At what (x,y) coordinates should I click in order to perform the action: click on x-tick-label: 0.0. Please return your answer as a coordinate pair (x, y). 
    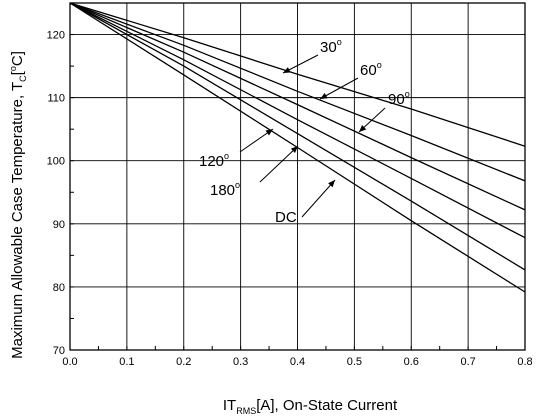
    Looking at the image, I should click on (69, 362).